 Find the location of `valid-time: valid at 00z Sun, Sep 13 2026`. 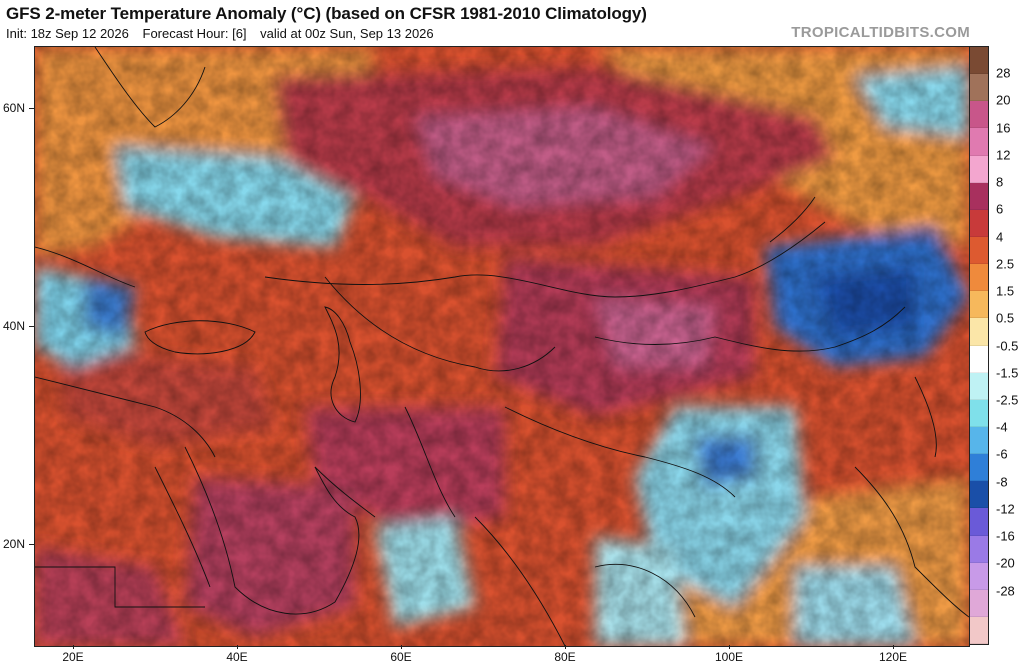

valid-time: valid at 00z Sun, Sep 13 2026 is located at coordinates (347, 33).